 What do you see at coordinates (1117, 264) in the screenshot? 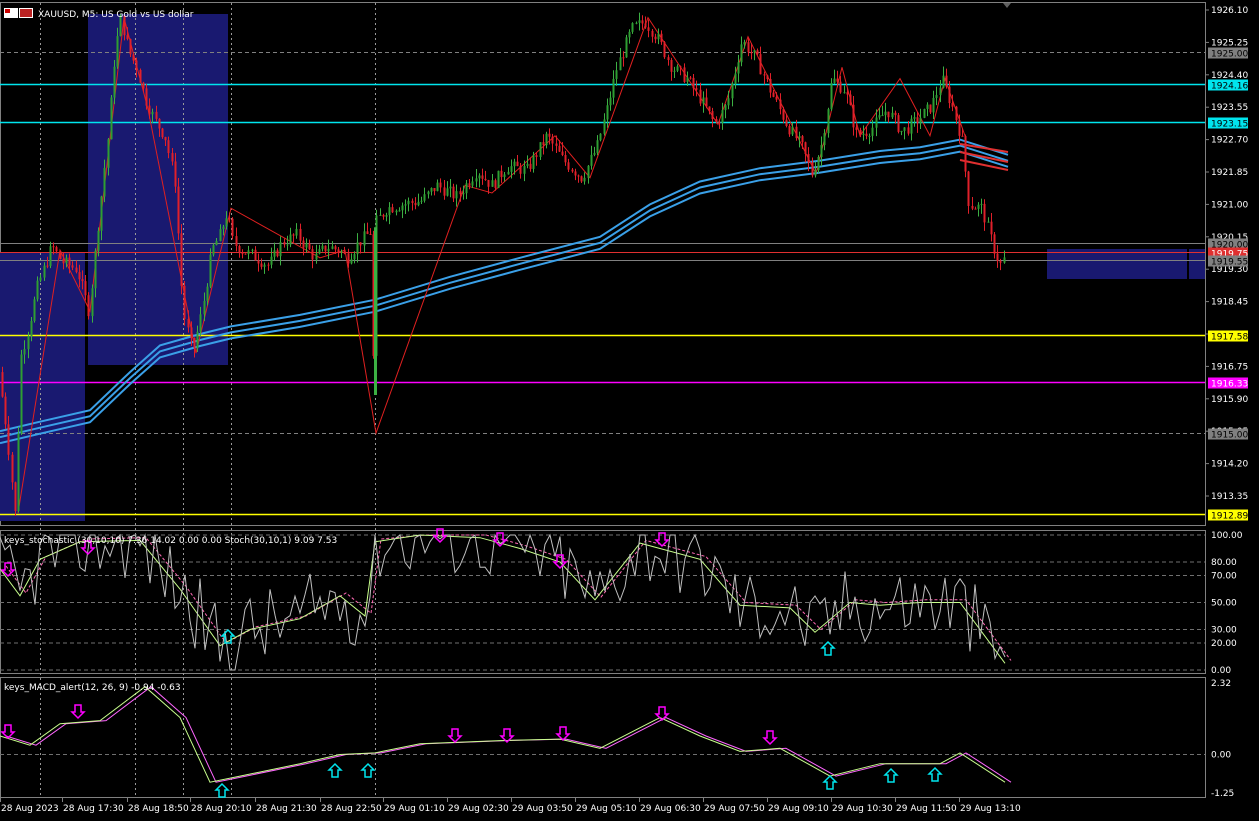
I see `zone-right` at bounding box center [1117, 264].